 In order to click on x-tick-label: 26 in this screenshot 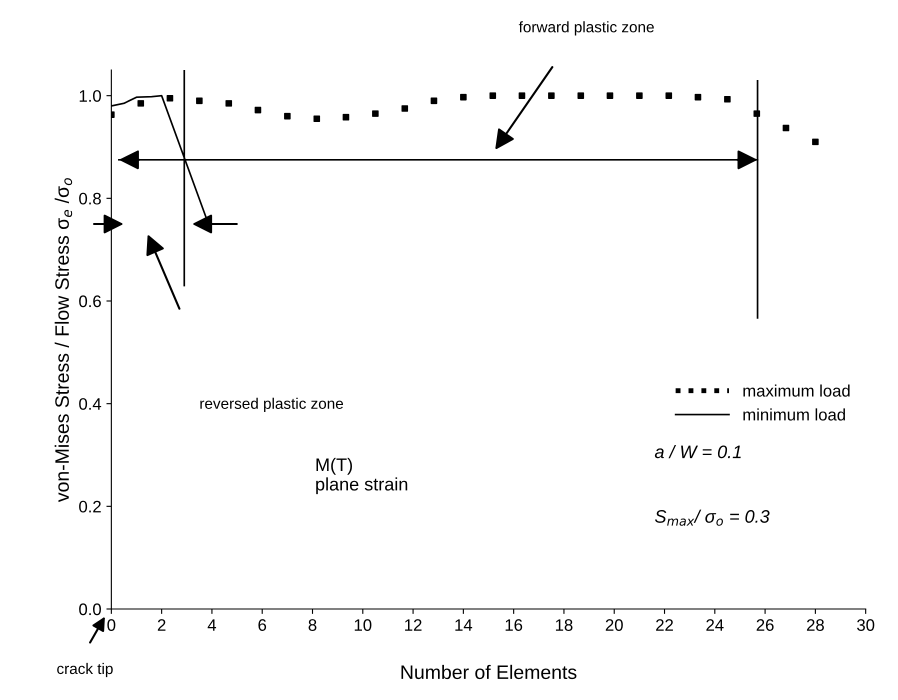, I will do `click(765, 625)`.